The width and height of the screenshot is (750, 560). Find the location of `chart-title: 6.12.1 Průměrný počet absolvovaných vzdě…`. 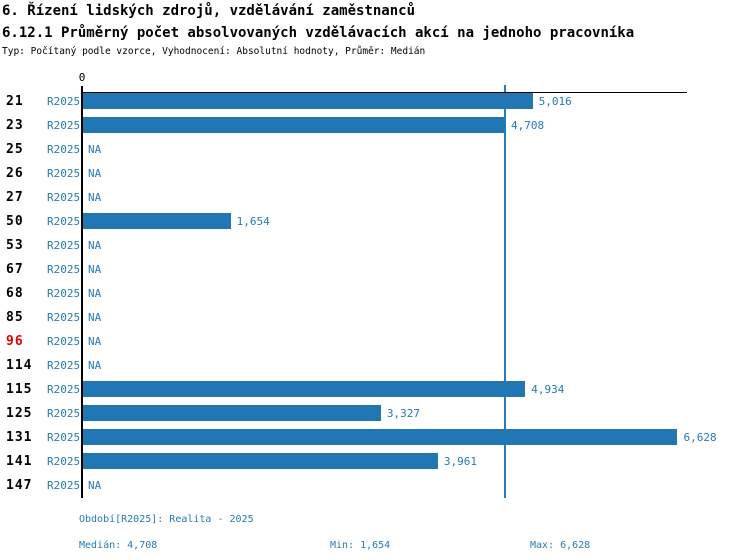

chart-title: 6.12.1 Průměrný počet absolvovaných vzdě… is located at coordinates (318, 33).